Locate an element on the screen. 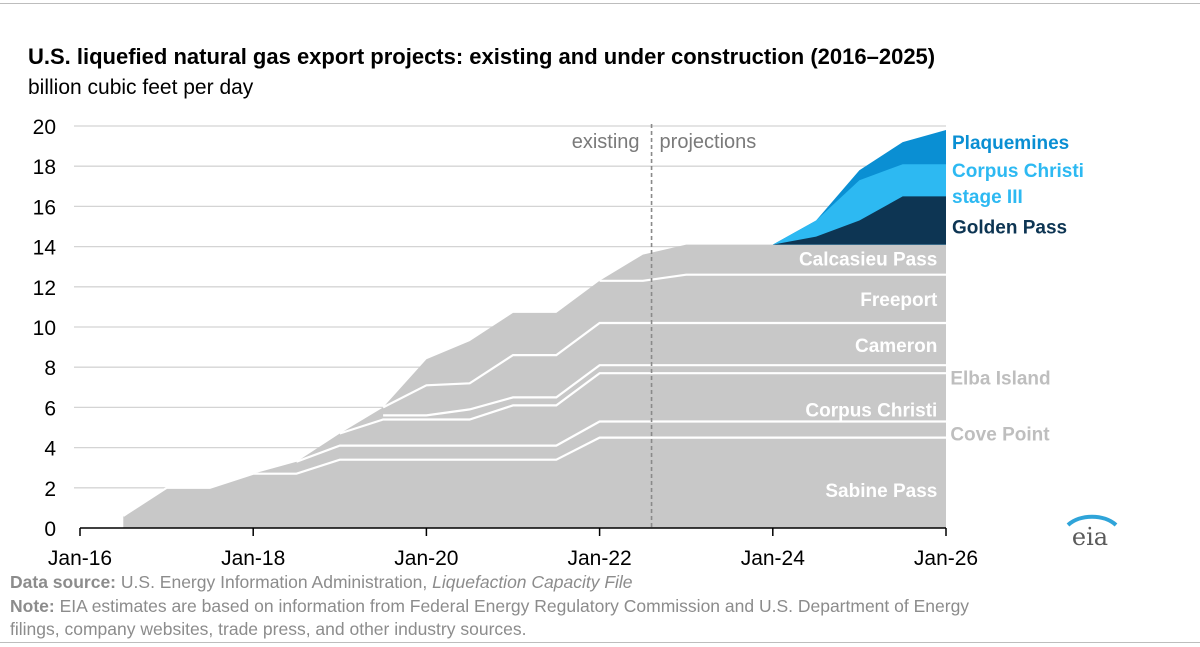 Image resolution: width=1200 pixels, height=647 pixels. label-calcasieu-pass: Calcasieu Pass is located at coordinates (868, 260).